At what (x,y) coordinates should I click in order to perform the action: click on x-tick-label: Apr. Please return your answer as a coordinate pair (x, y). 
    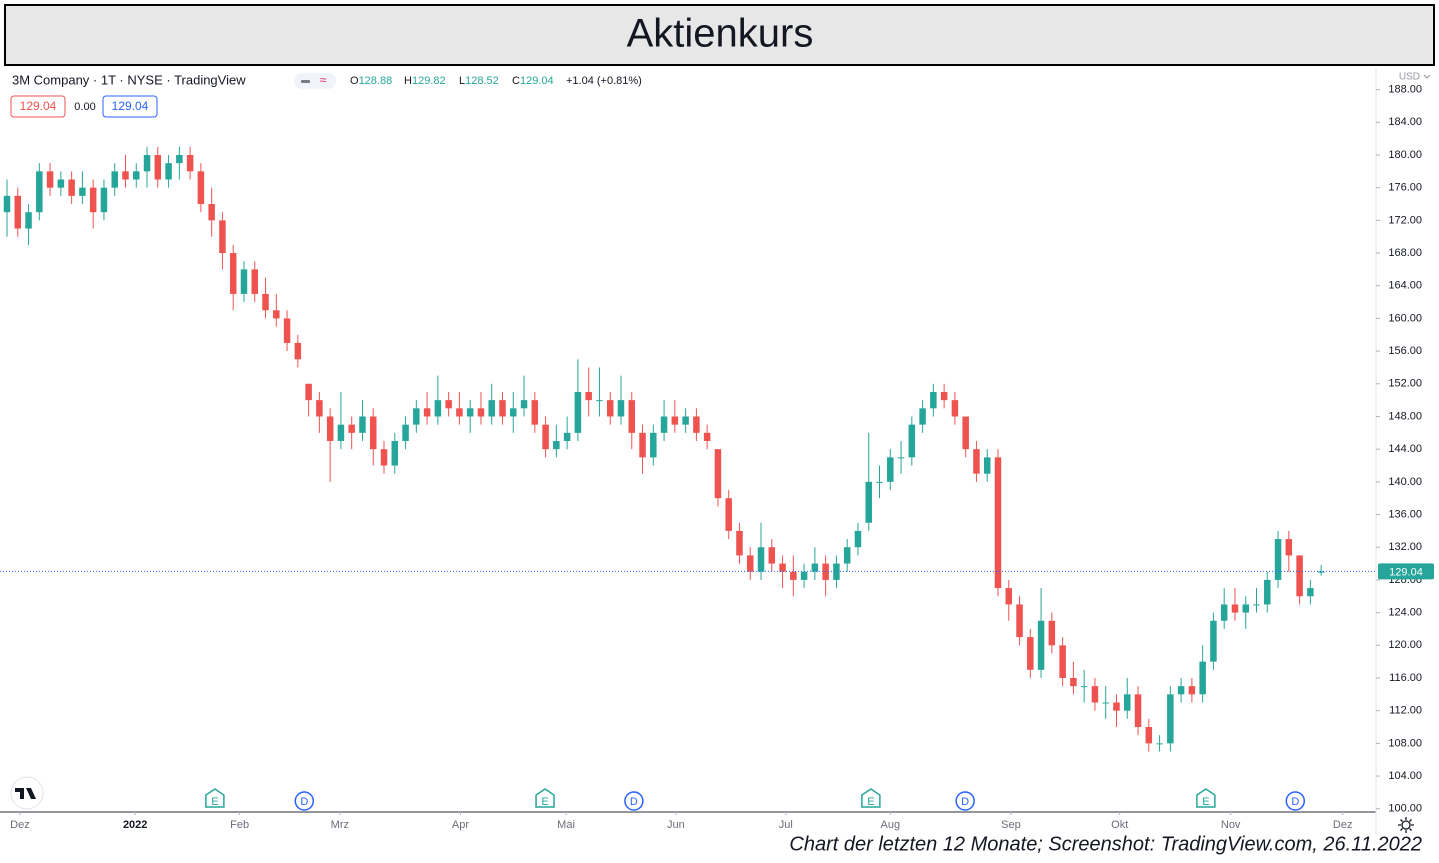
    Looking at the image, I should click on (460, 825).